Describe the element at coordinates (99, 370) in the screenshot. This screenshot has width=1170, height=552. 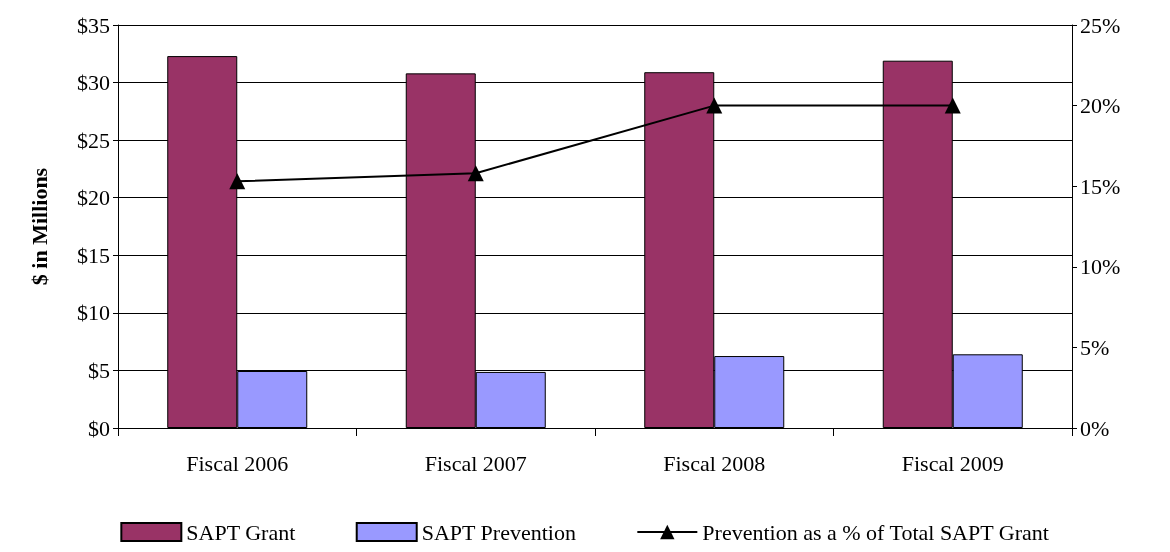
I see `y-tick-label: $5` at that location.